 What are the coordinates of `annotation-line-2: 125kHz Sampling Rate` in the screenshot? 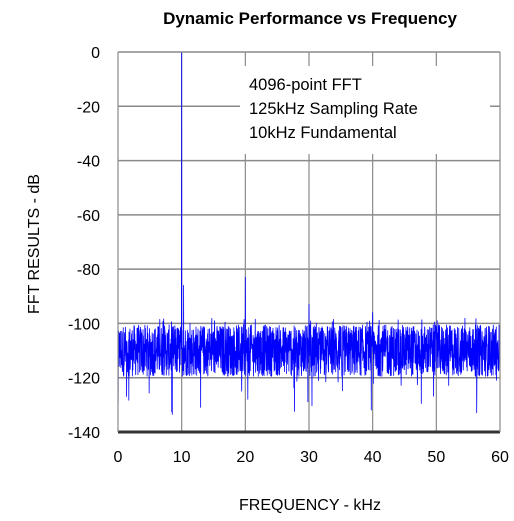 It's located at (333, 109).